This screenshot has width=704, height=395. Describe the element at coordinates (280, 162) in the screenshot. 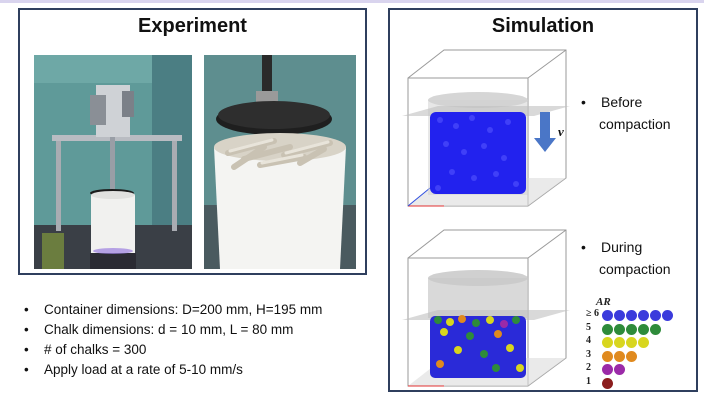

I see `chalk-container-photo` at that location.